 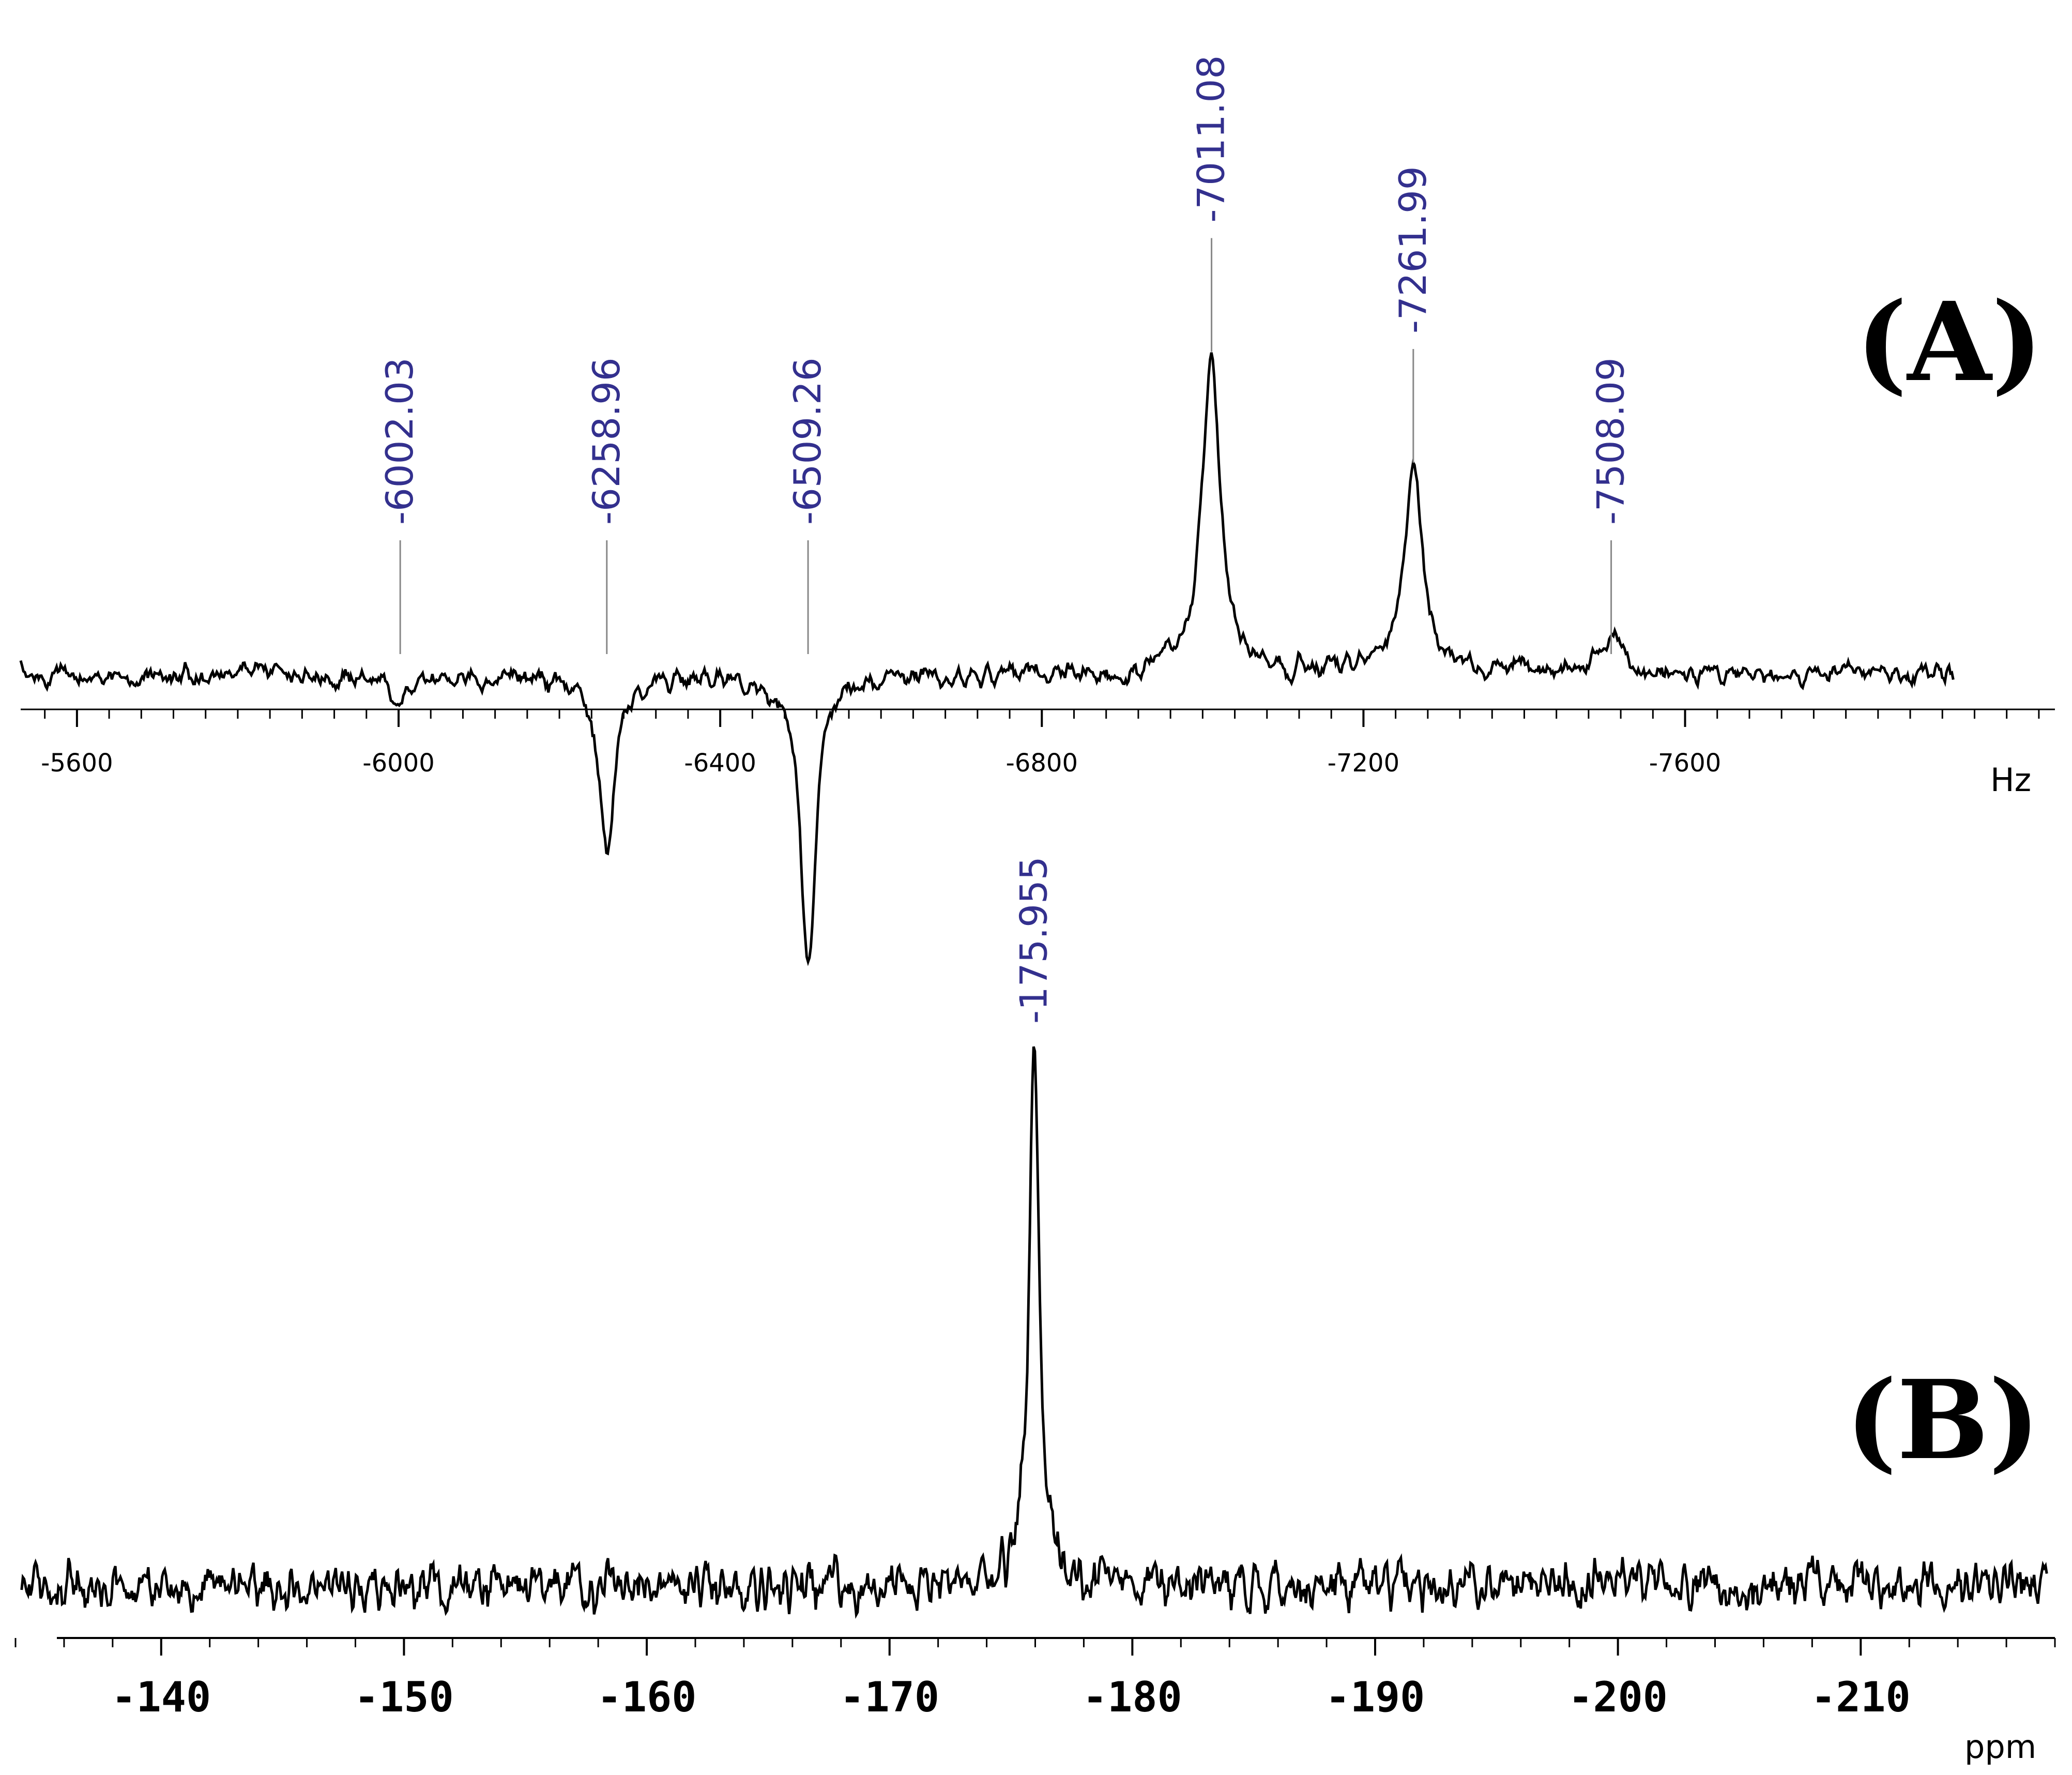 I want to click on x-tick-label: -140, so click(x=161, y=1697).